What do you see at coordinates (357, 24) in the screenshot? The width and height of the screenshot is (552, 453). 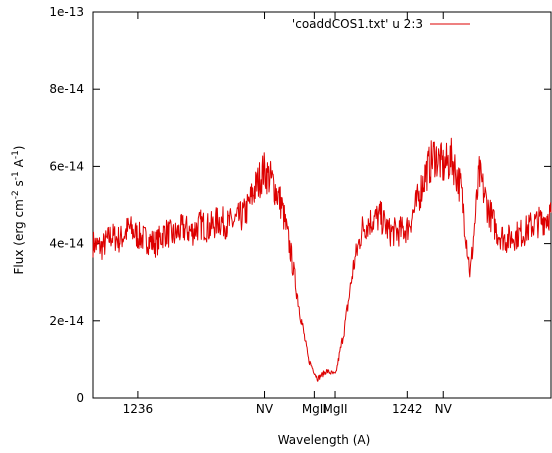 I see `legend-entry: 'coaddCOS1.txt' u 2:3` at bounding box center [357, 24].